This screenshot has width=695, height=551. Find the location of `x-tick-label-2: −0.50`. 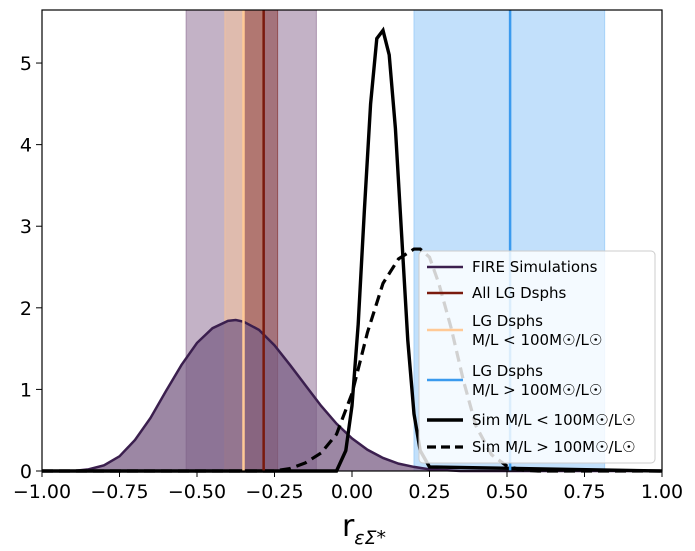

x-tick-label-2: −0.50 is located at coordinates (197, 492).